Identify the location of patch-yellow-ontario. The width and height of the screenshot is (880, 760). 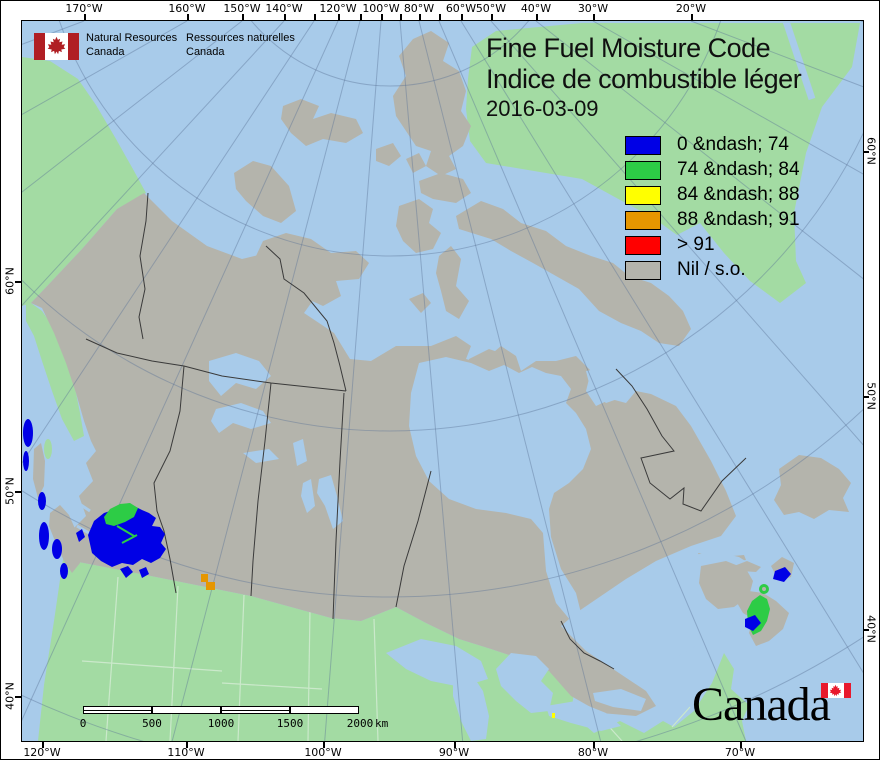
(553, 715).